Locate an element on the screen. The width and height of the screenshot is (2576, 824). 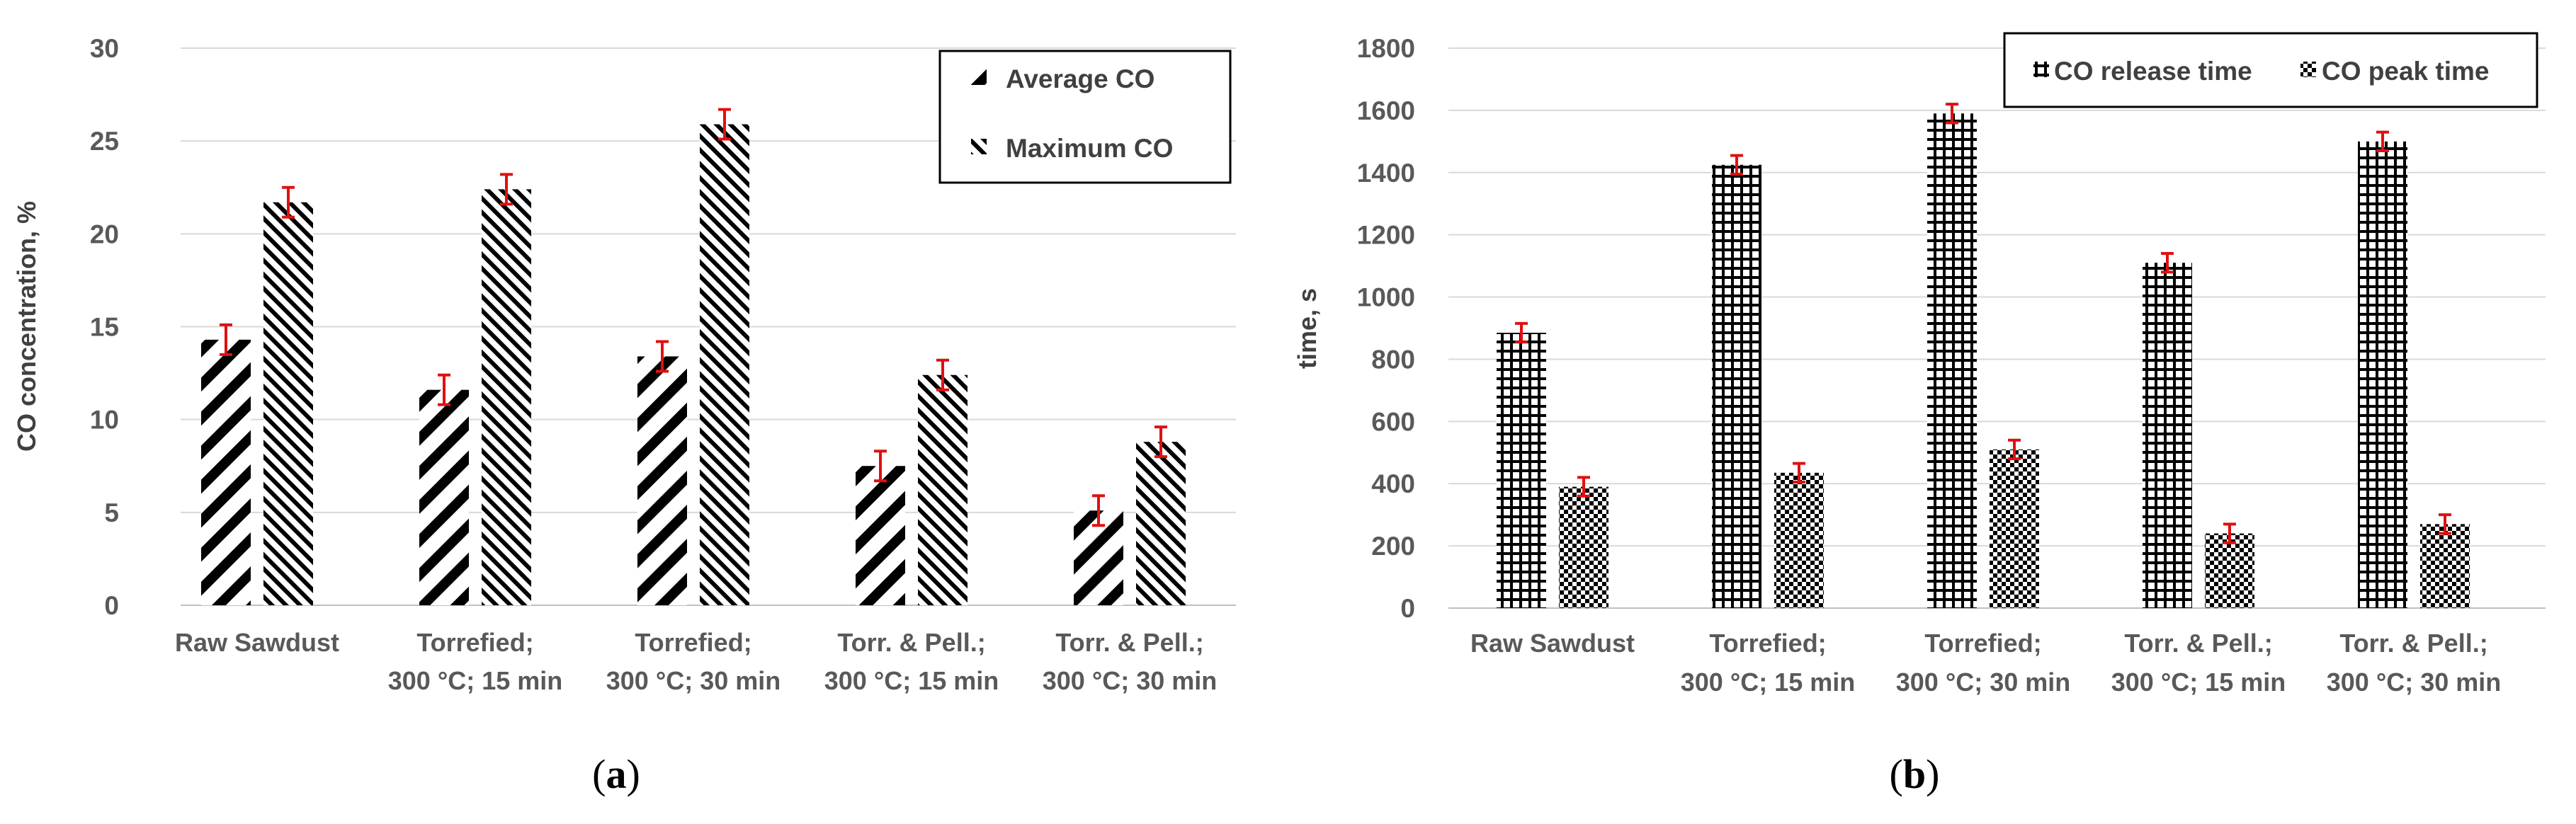
panel-label: (b) is located at coordinates (1915, 774).